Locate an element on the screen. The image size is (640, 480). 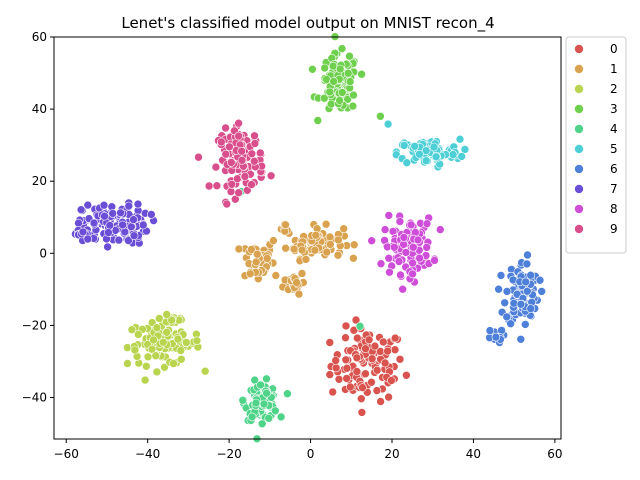
legend-label: 6 is located at coordinates (614, 169).